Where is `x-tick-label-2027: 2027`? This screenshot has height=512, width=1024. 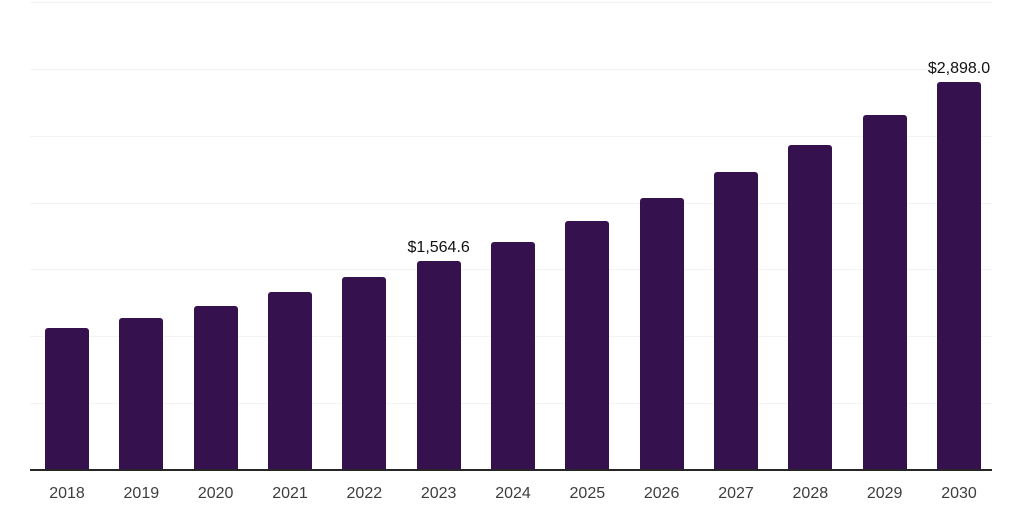 x-tick-label-2027: 2027 is located at coordinates (736, 493).